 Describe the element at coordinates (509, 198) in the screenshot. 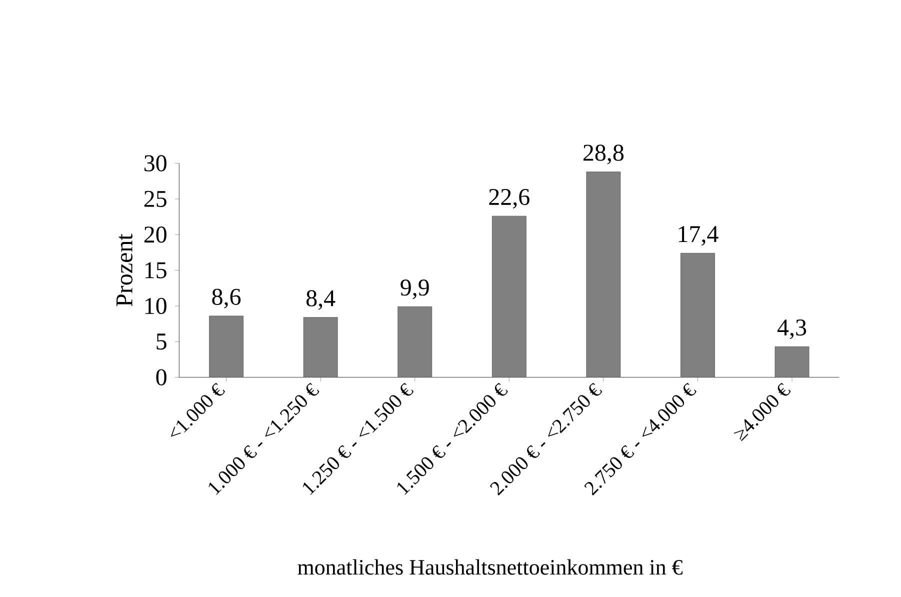

I see `data-label: 22,6` at that location.